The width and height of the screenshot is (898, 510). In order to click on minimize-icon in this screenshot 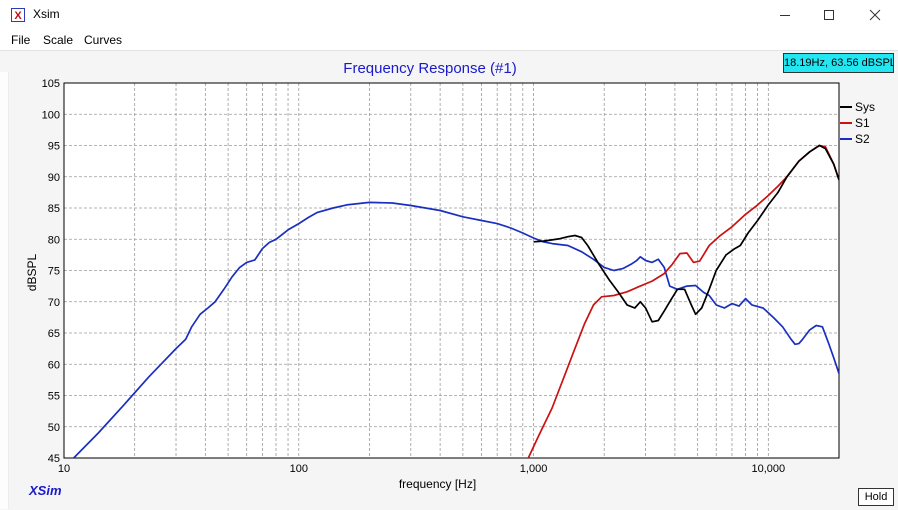, I will do `click(785, 15)`.